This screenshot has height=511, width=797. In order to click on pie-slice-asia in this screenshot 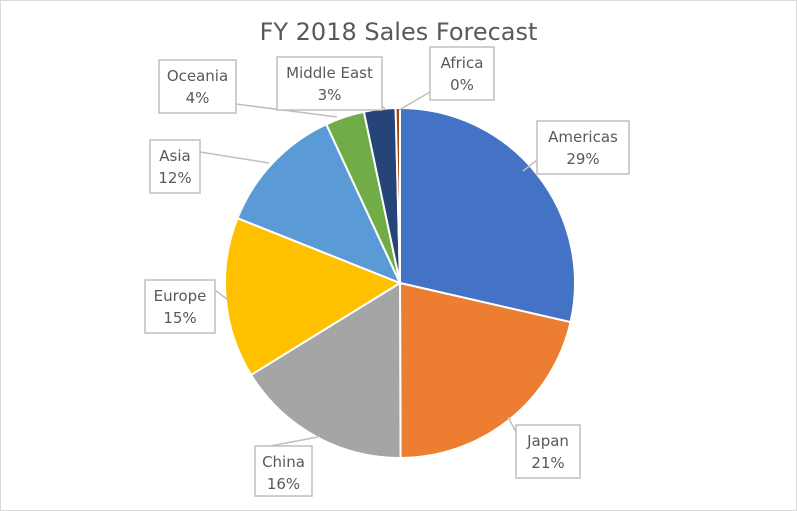, I will do `click(319, 203)`.